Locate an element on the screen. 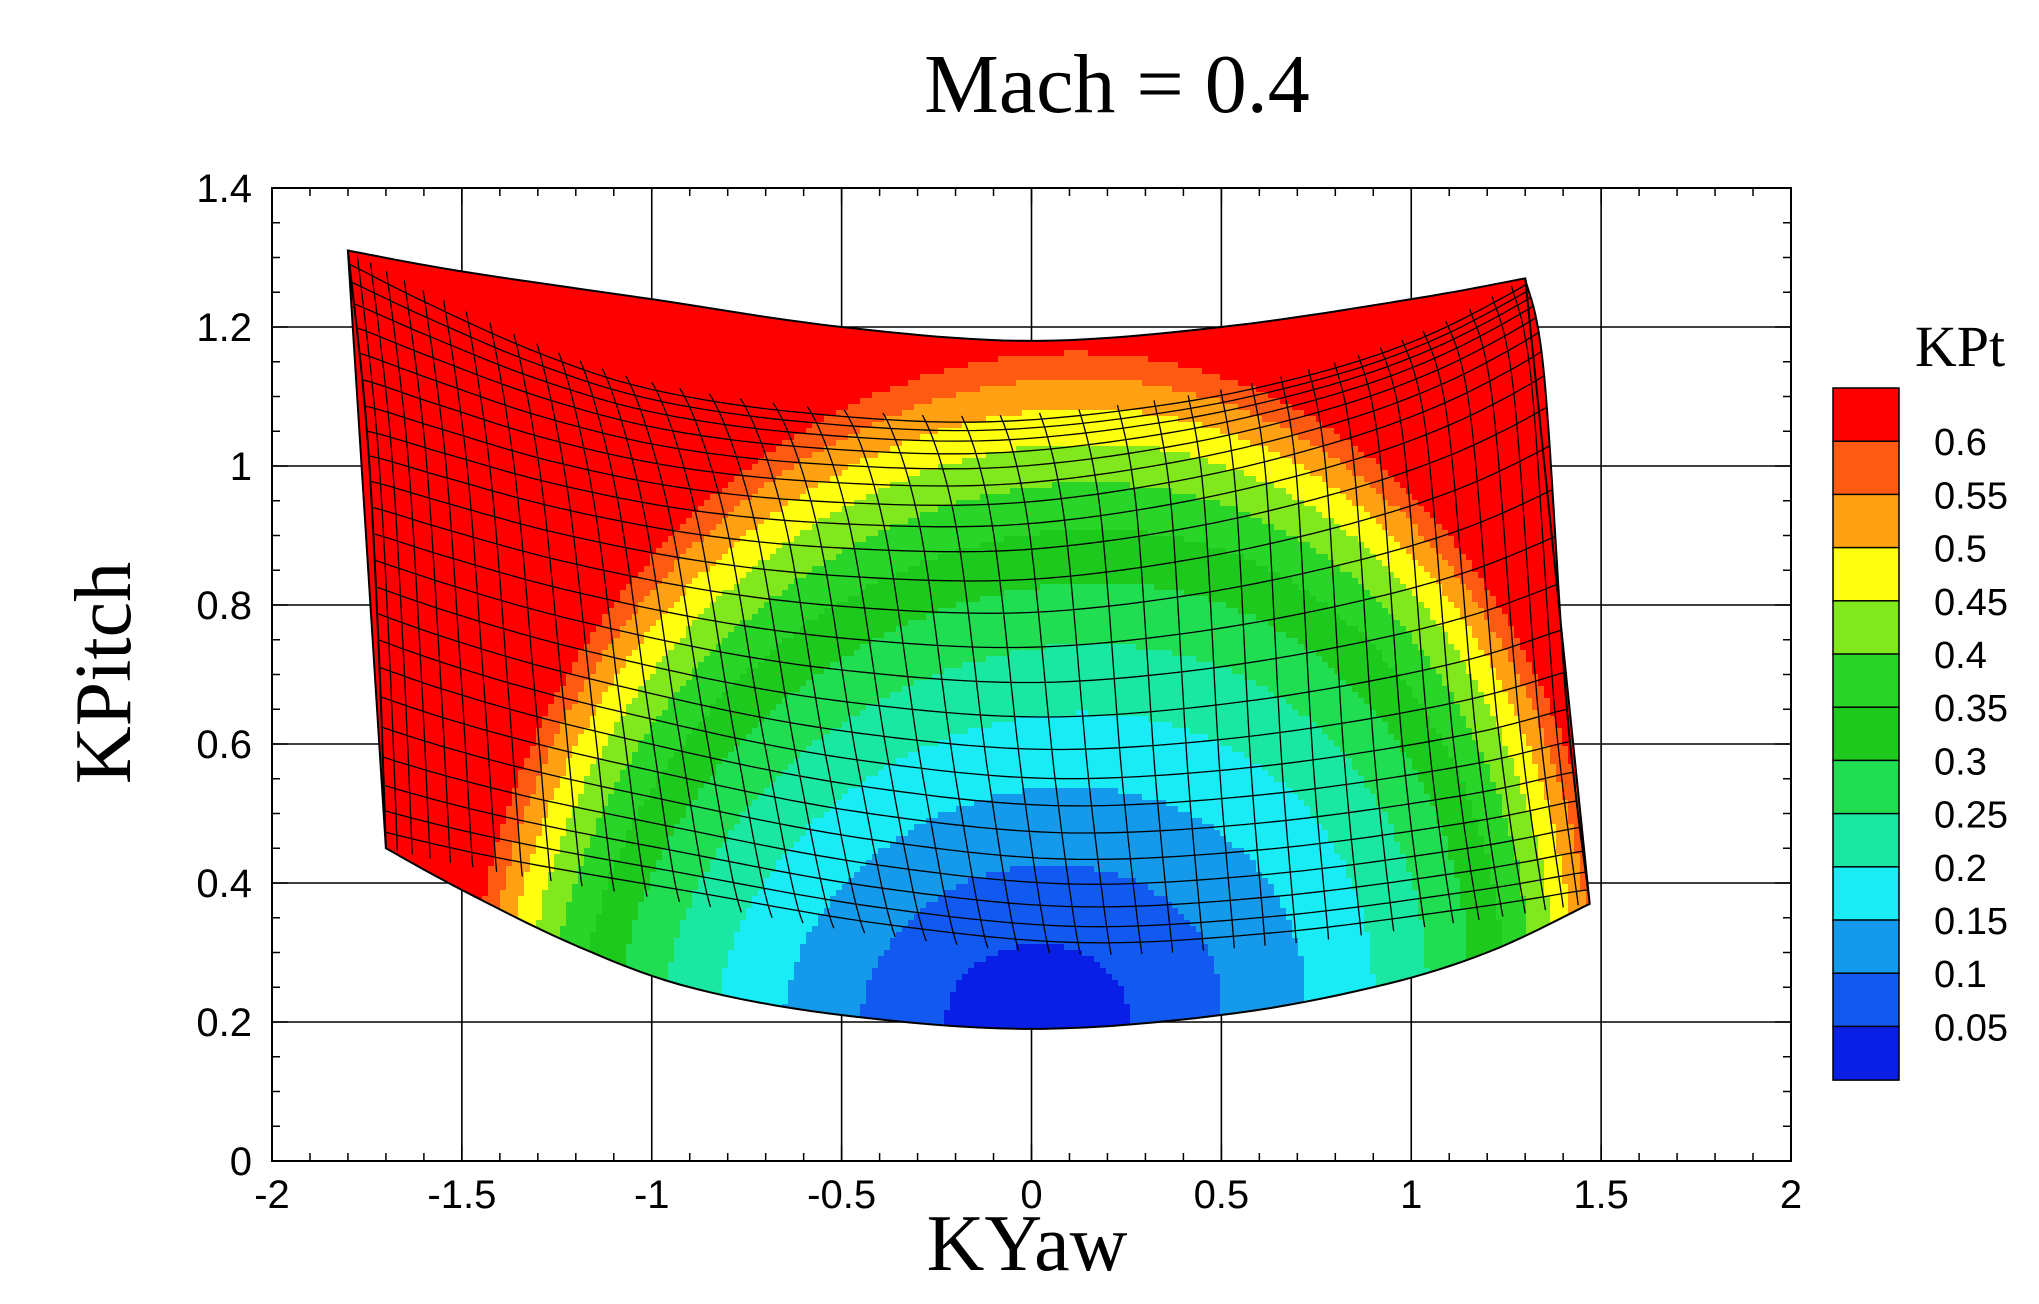 This screenshot has width=2039, height=1304. y-tick-label: 1 is located at coordinates (241, 467).